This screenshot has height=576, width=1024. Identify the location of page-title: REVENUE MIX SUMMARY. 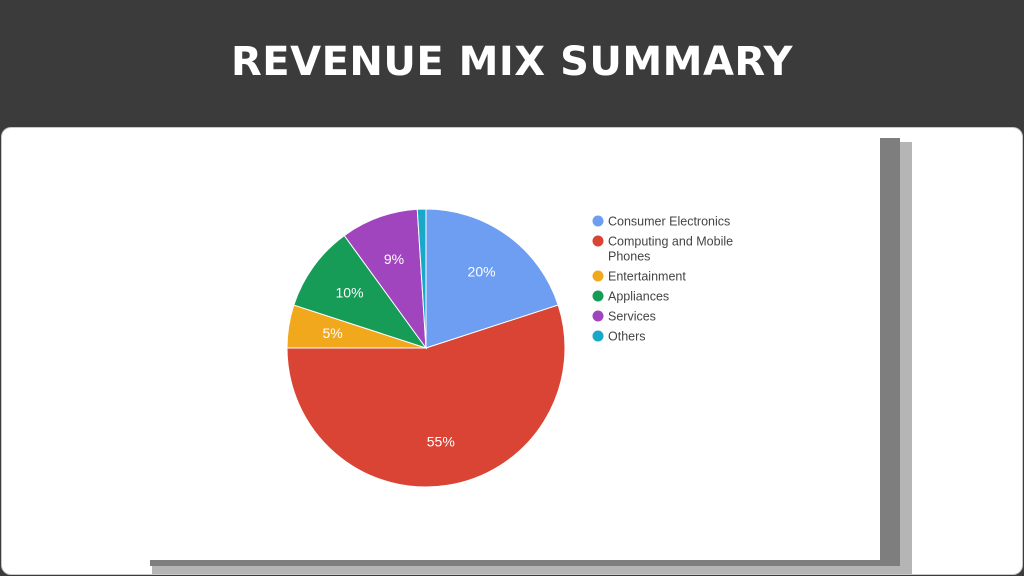
(512, 62).